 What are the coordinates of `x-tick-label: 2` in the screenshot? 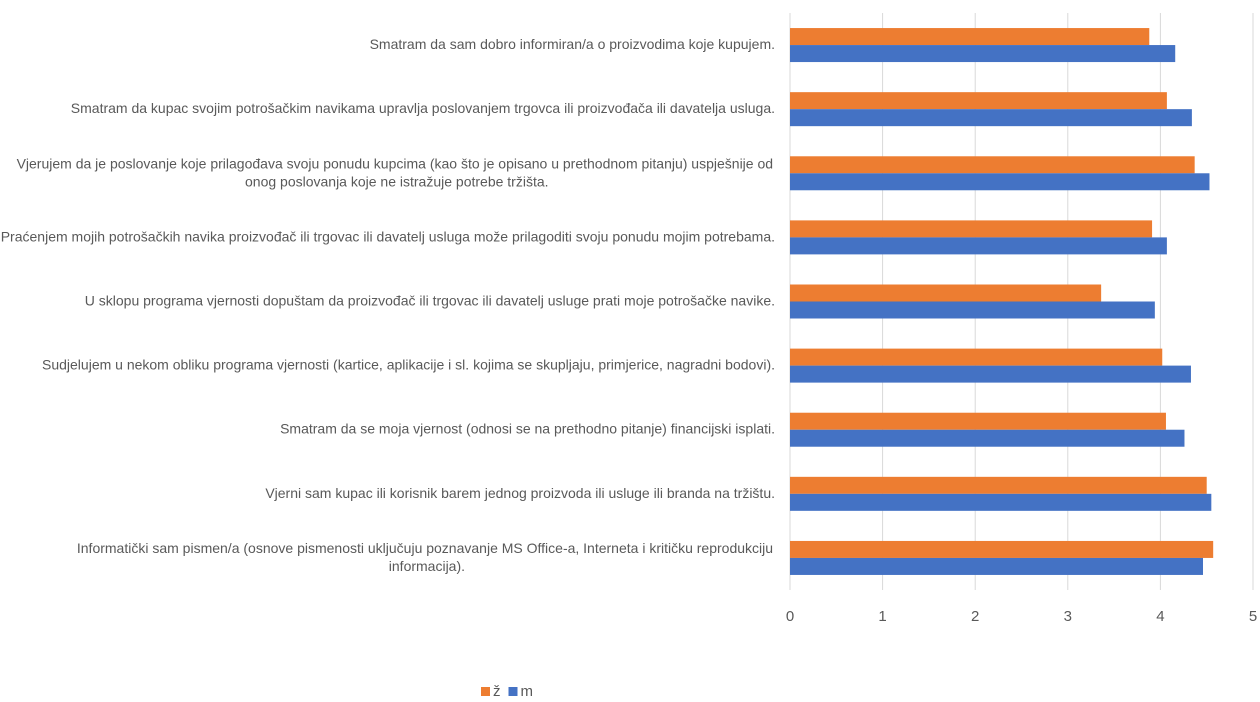 It's located at (975, 616).